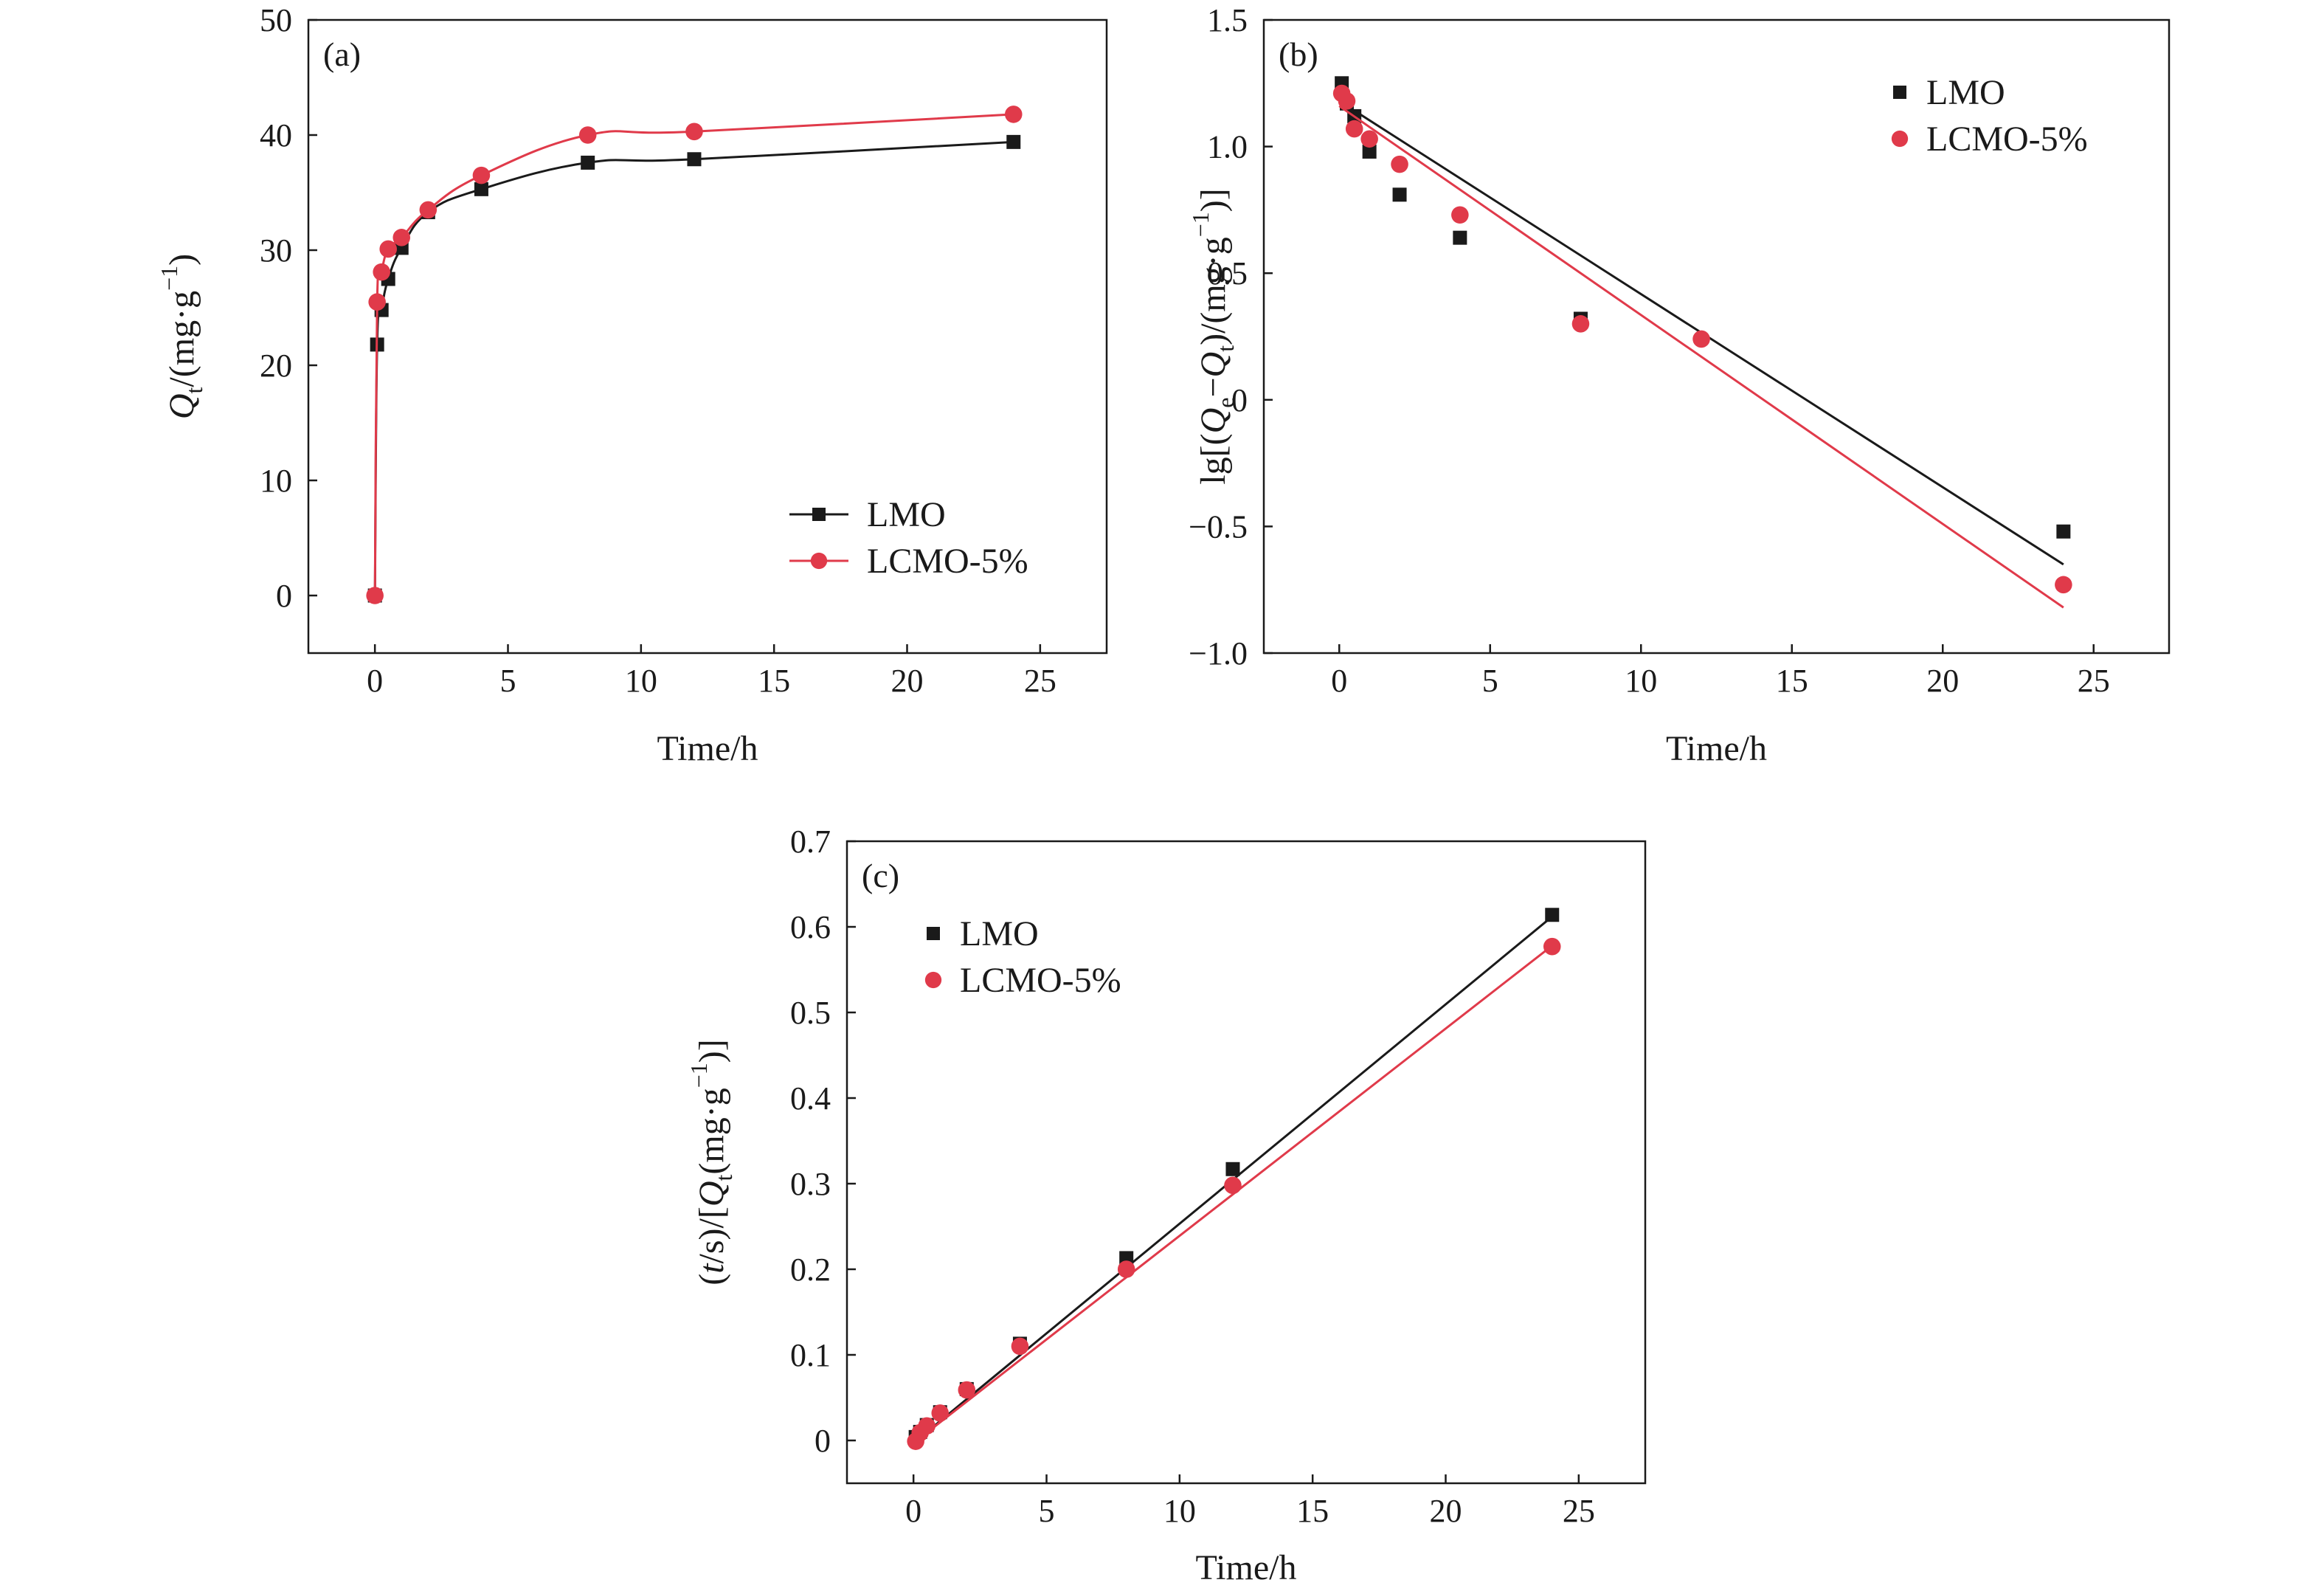 Image resolution: width=2324 pixels, height=1591 pixels. What do you see at coordinates (1040, 681) in the screenshot?
I see `panel-a-x-tick-label: 25` at bounding box center [1040, 681].